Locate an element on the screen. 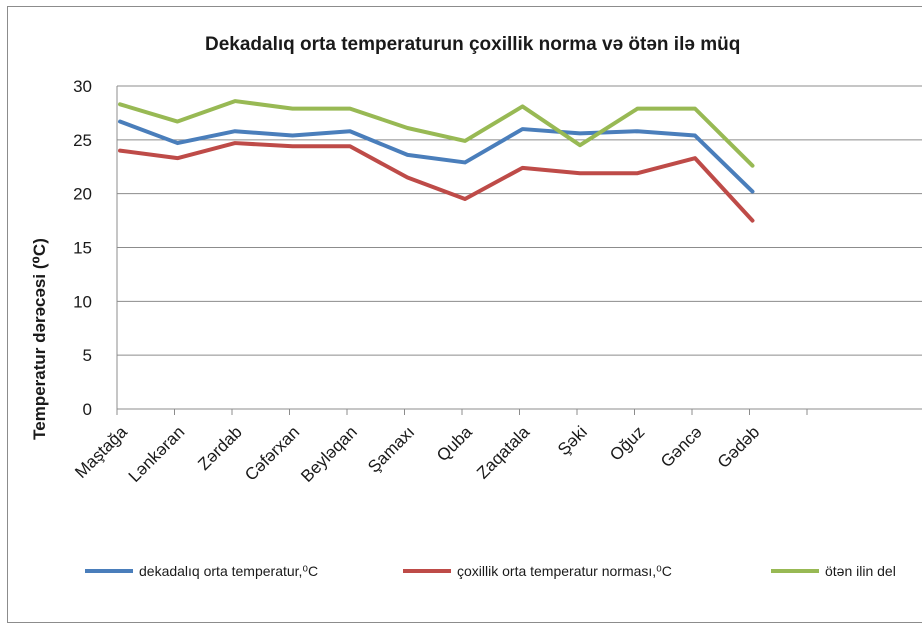 The image size is (922, 630). y-tick-label: 30 is located at coordinates (82, 86).